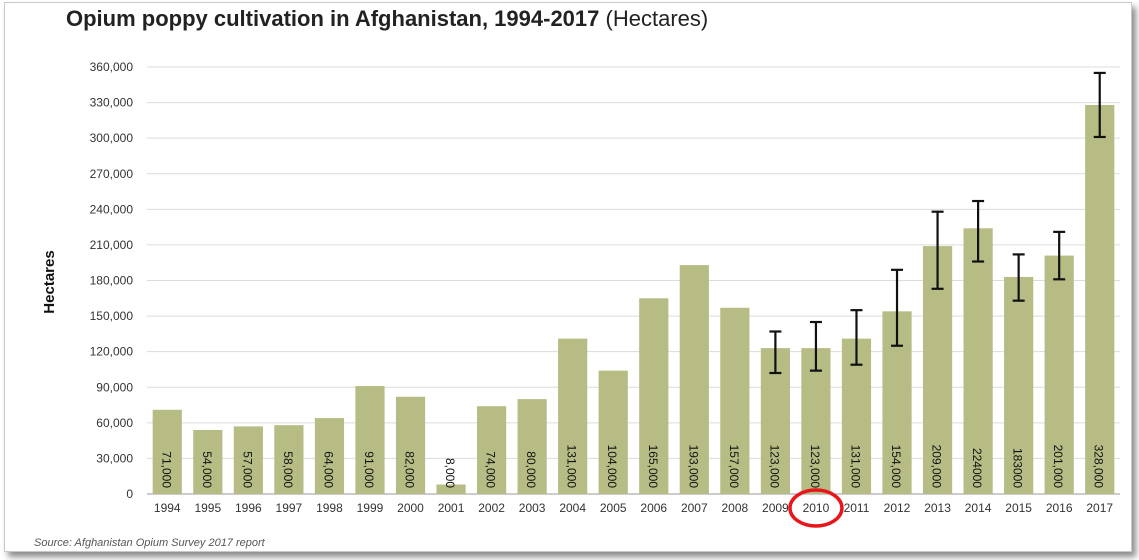 The image size is (1139, 560). What do you see at coordinates (410, 508) in the screenshot?
I see `x-tick-label-2000: 2000` at bounding box center [410, 508].